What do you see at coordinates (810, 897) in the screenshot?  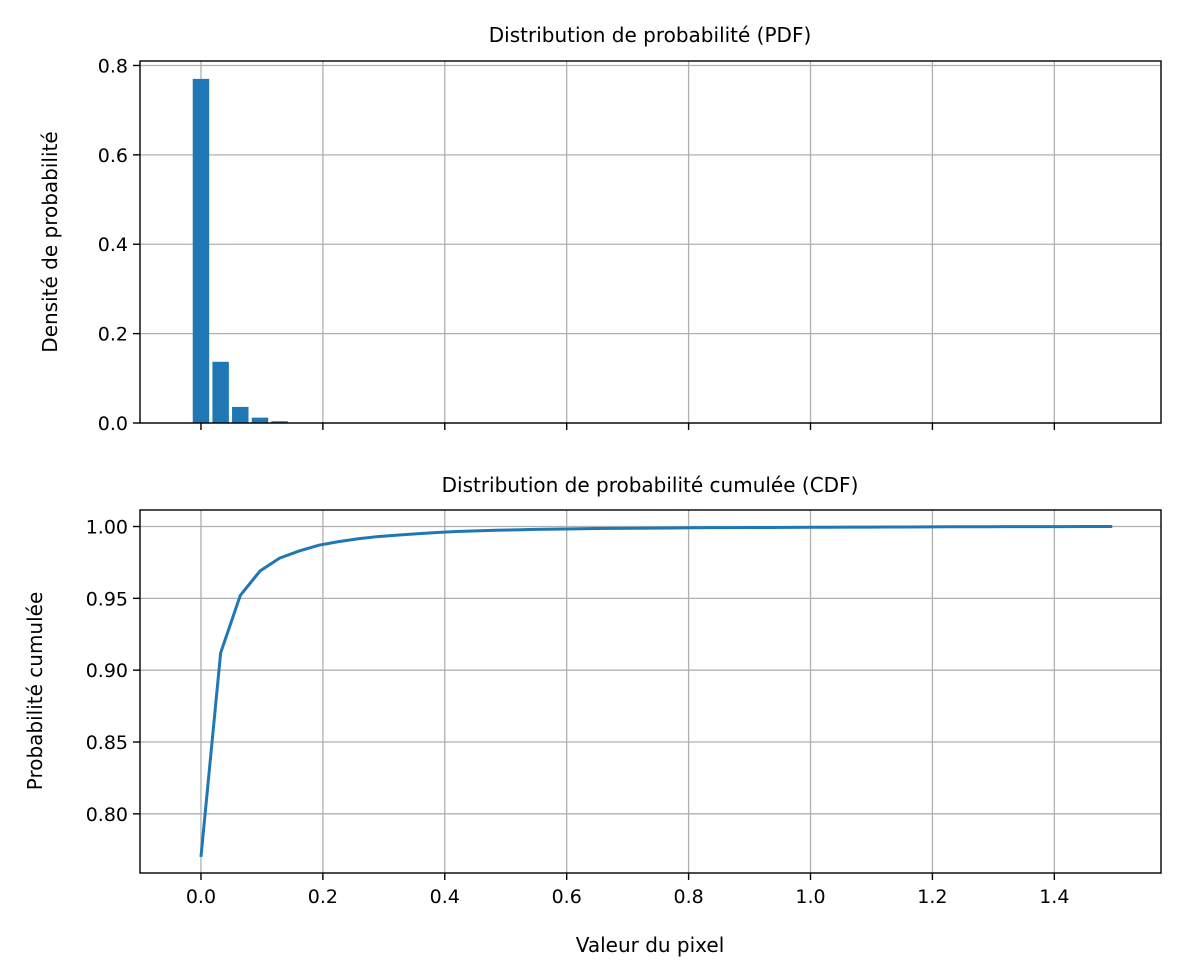 I see `cdf-x-tick-label: 1.0` at bounding box center [810, 897].